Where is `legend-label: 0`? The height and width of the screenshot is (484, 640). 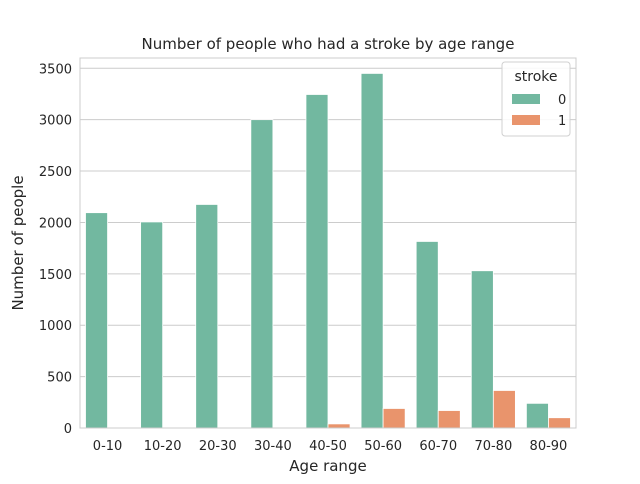
legend-label: 0 is located at coordinates (562, 100).